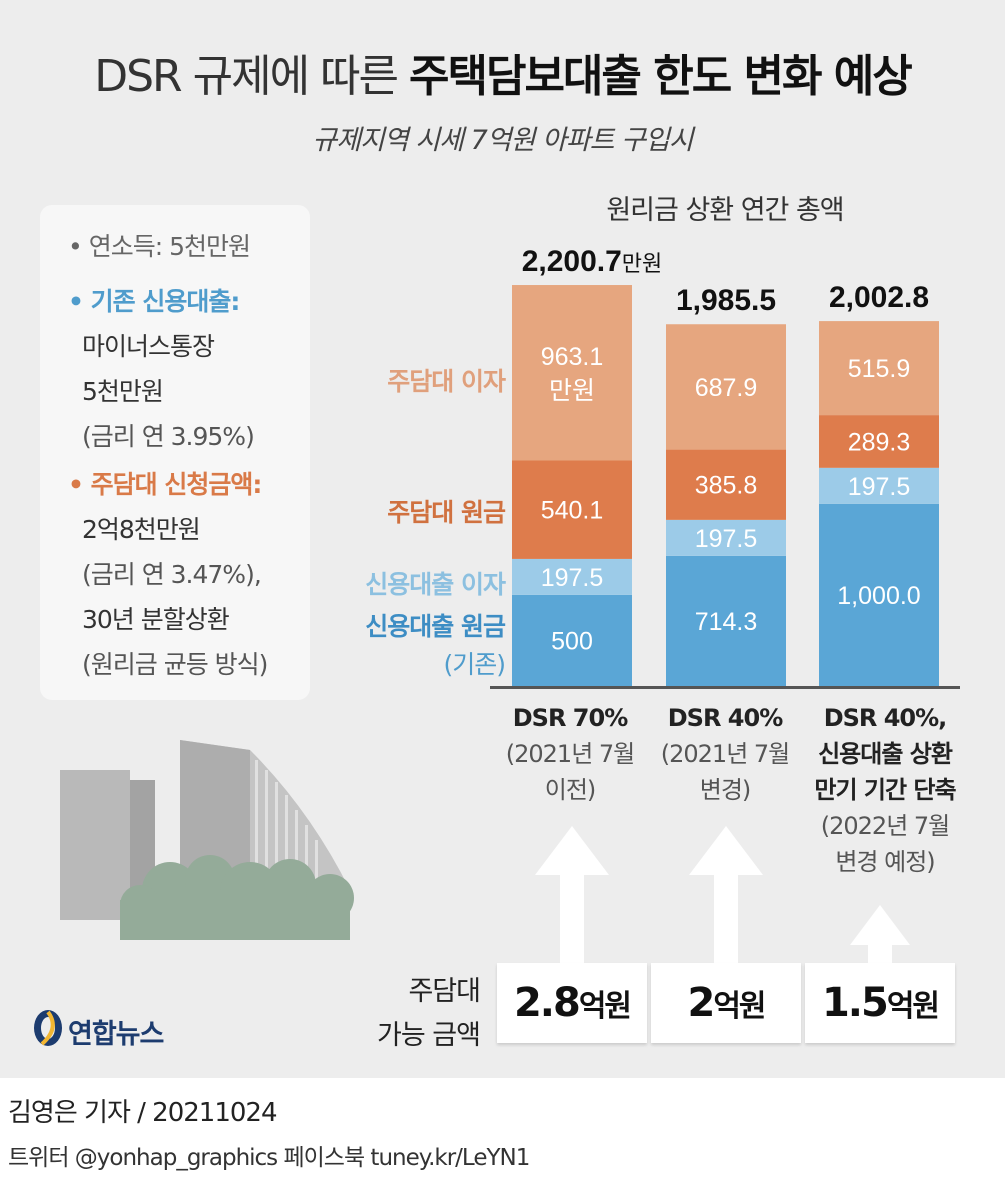  I want to click on legend-mortgage-principal: 주담대 원금, so click(446, 512).